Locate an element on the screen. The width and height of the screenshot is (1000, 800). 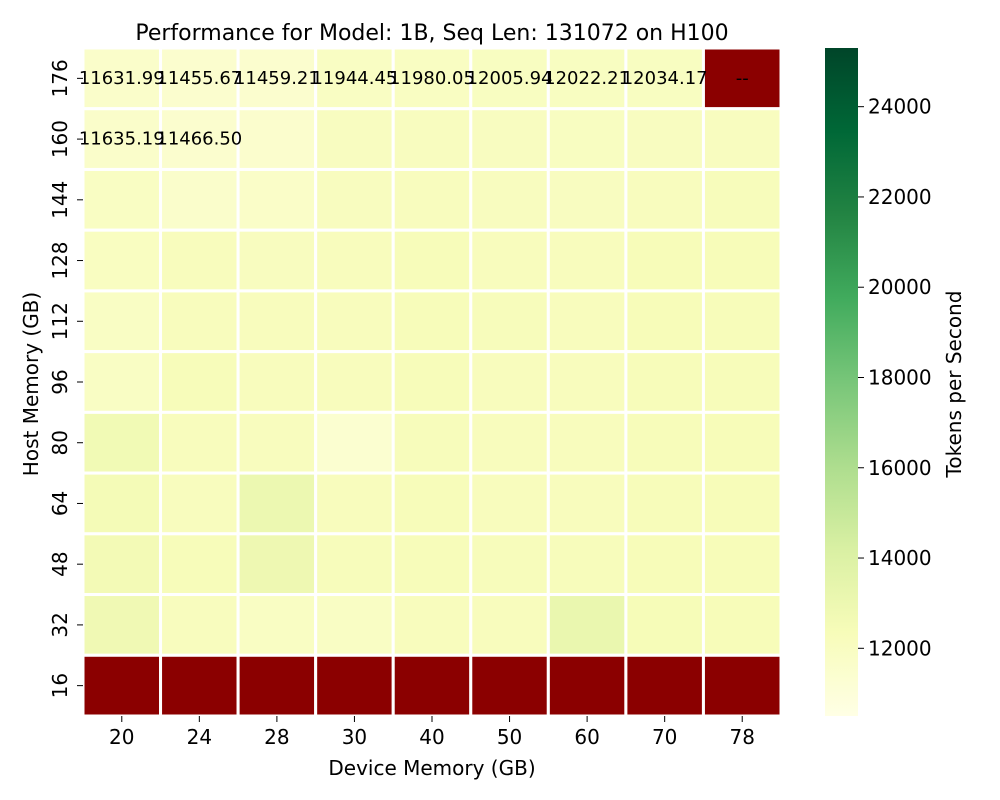
x-axis-label: Device Memory (GB) is located at coordinates (431, 768).